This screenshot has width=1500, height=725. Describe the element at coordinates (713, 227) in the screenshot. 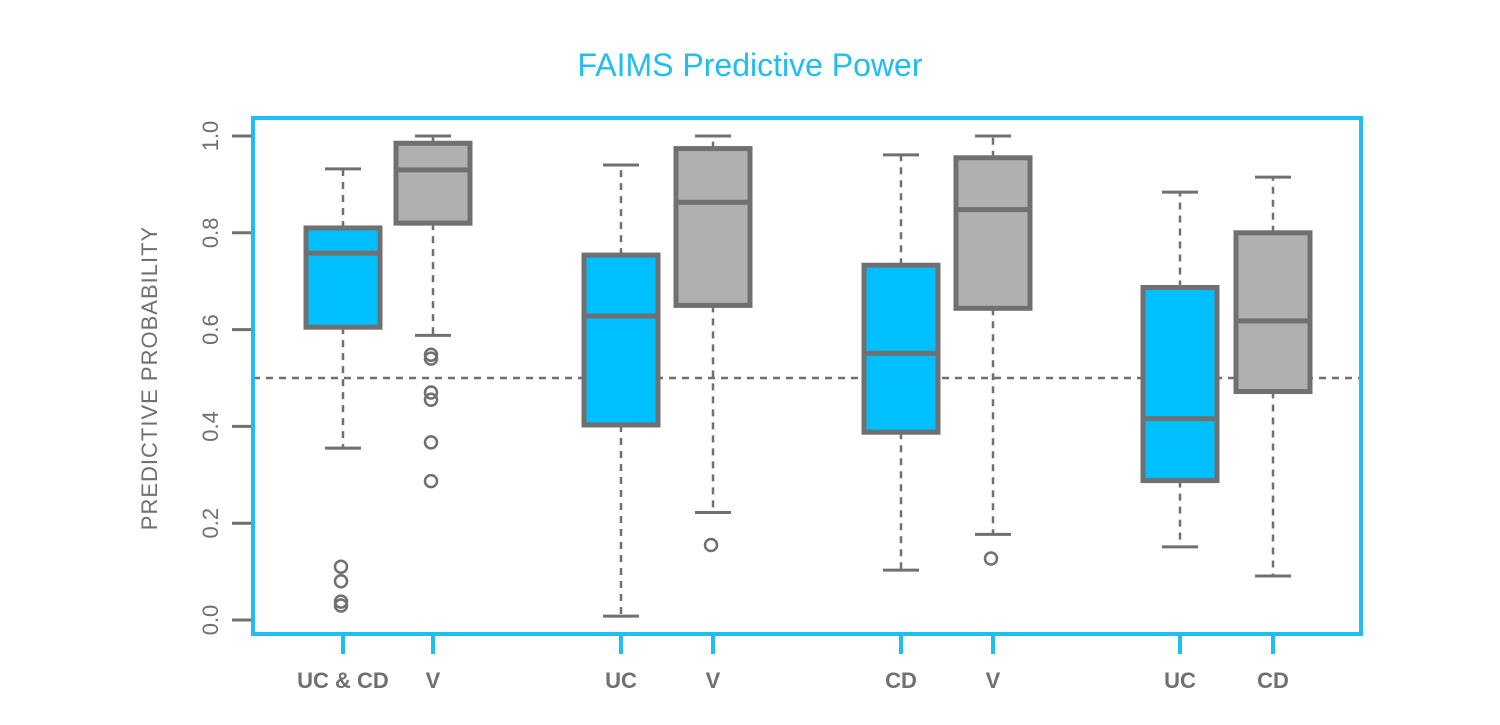

I see `g2-box-2-iqr-box` at that location.